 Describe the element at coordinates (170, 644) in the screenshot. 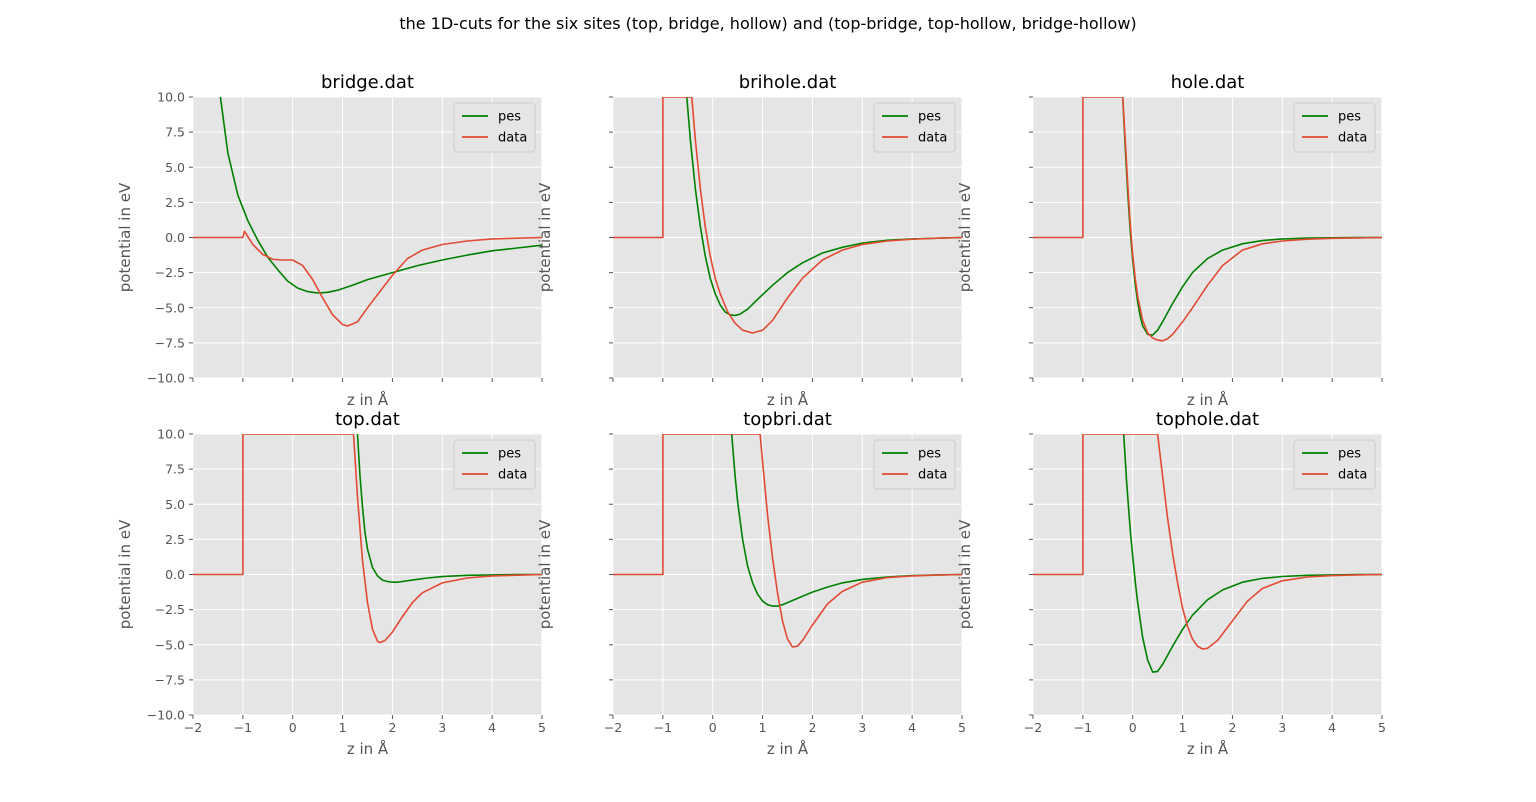

I see `chart-3-y-tick-label-2: −5.0` at that location.